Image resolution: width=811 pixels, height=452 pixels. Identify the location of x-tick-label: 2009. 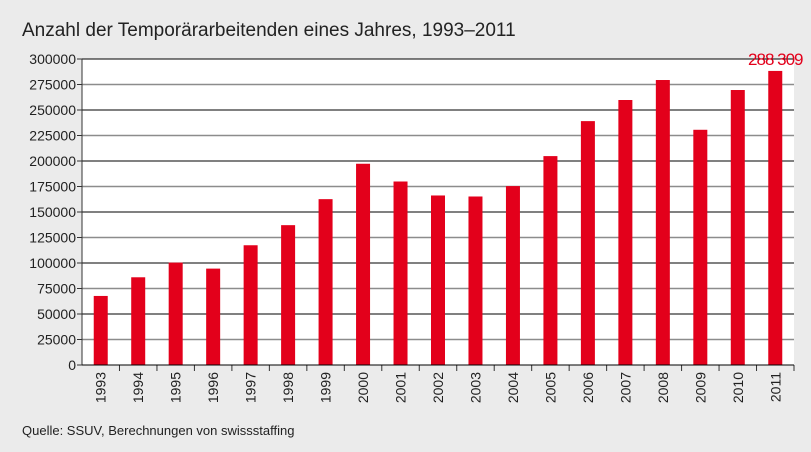
(700, 387).